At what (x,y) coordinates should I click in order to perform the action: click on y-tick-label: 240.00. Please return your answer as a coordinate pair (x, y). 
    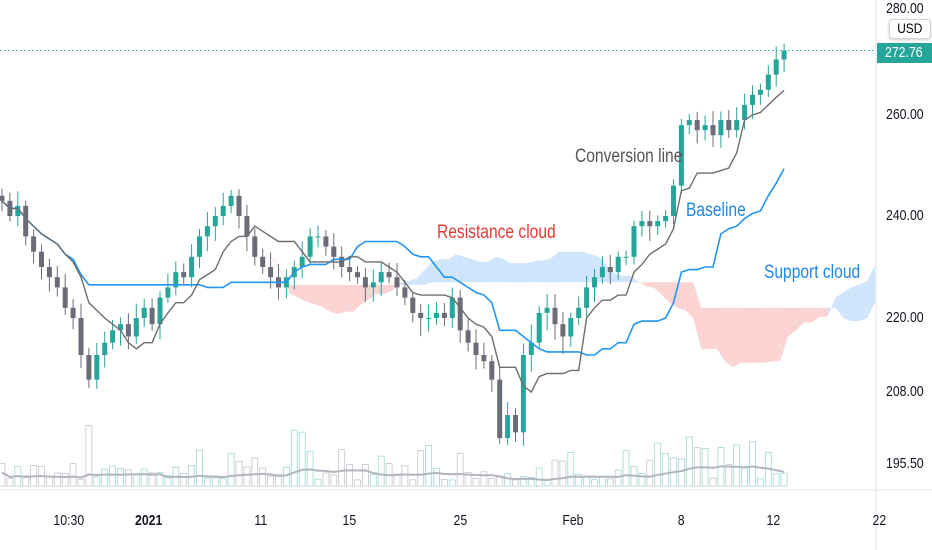
    Looking at the image, I should click on (905, 215).